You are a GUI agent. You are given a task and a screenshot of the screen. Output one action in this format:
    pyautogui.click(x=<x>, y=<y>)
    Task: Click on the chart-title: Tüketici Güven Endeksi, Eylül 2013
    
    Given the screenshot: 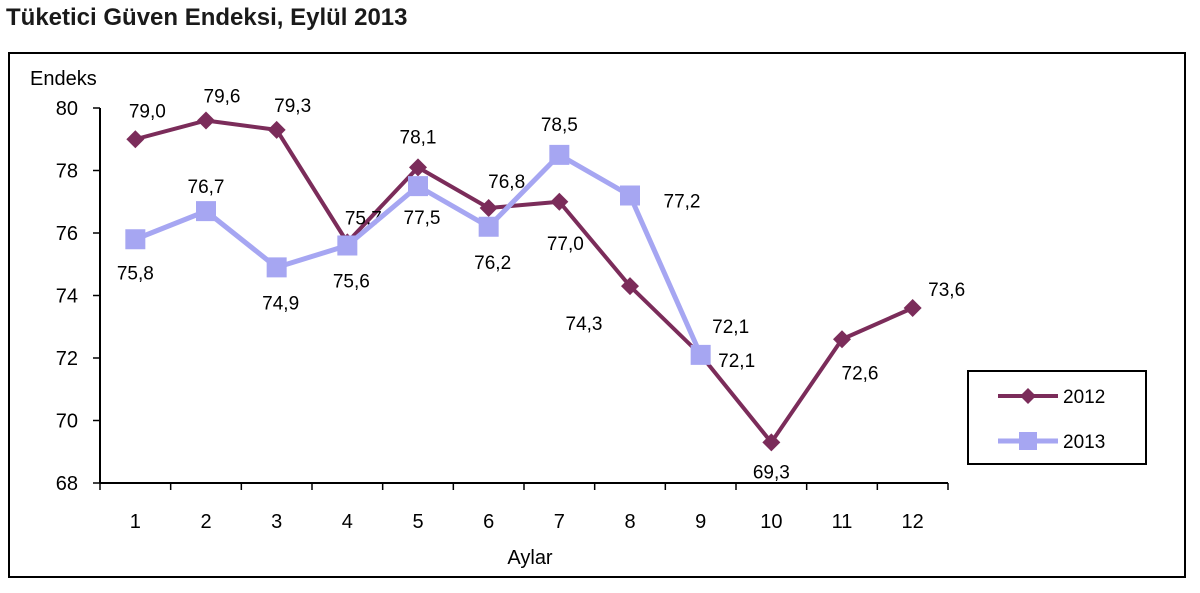 What is the action you would take?
    pyautogui.click(x=207, y=17)
    